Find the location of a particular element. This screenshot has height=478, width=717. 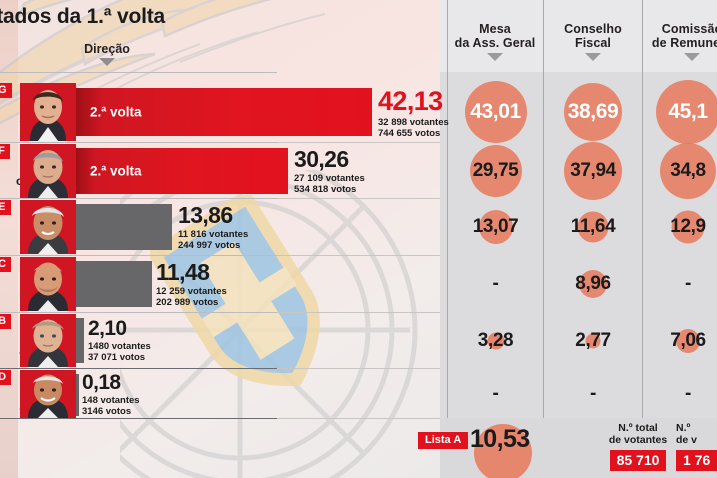

column-header-comissao: Comissão de Remunera is located at coordinates (680, 41).